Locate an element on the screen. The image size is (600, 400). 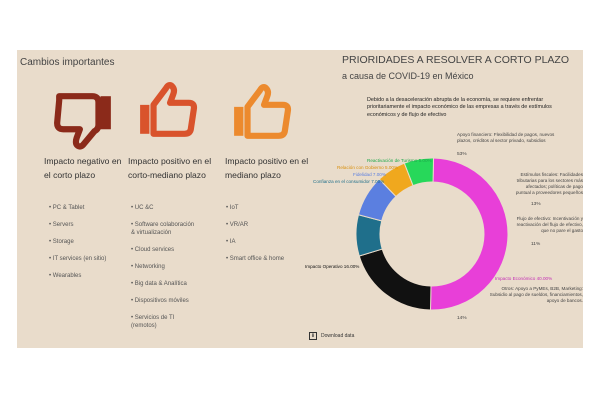
donut-chart is located at coordinates (432, 234).